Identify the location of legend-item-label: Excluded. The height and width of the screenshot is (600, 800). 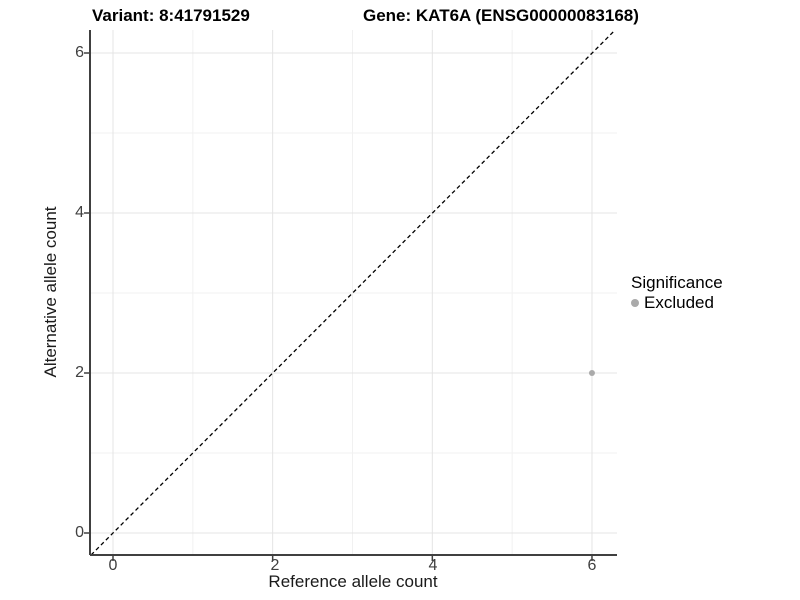
(679, 302).